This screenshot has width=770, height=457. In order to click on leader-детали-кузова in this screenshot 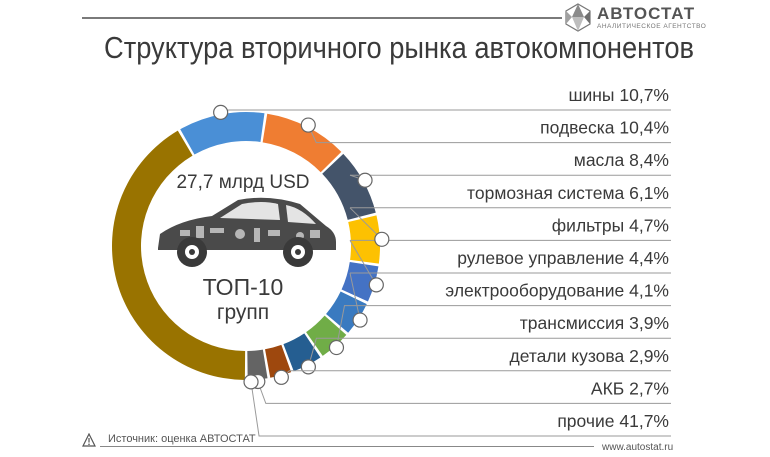, I will do `click(315, 374)`.